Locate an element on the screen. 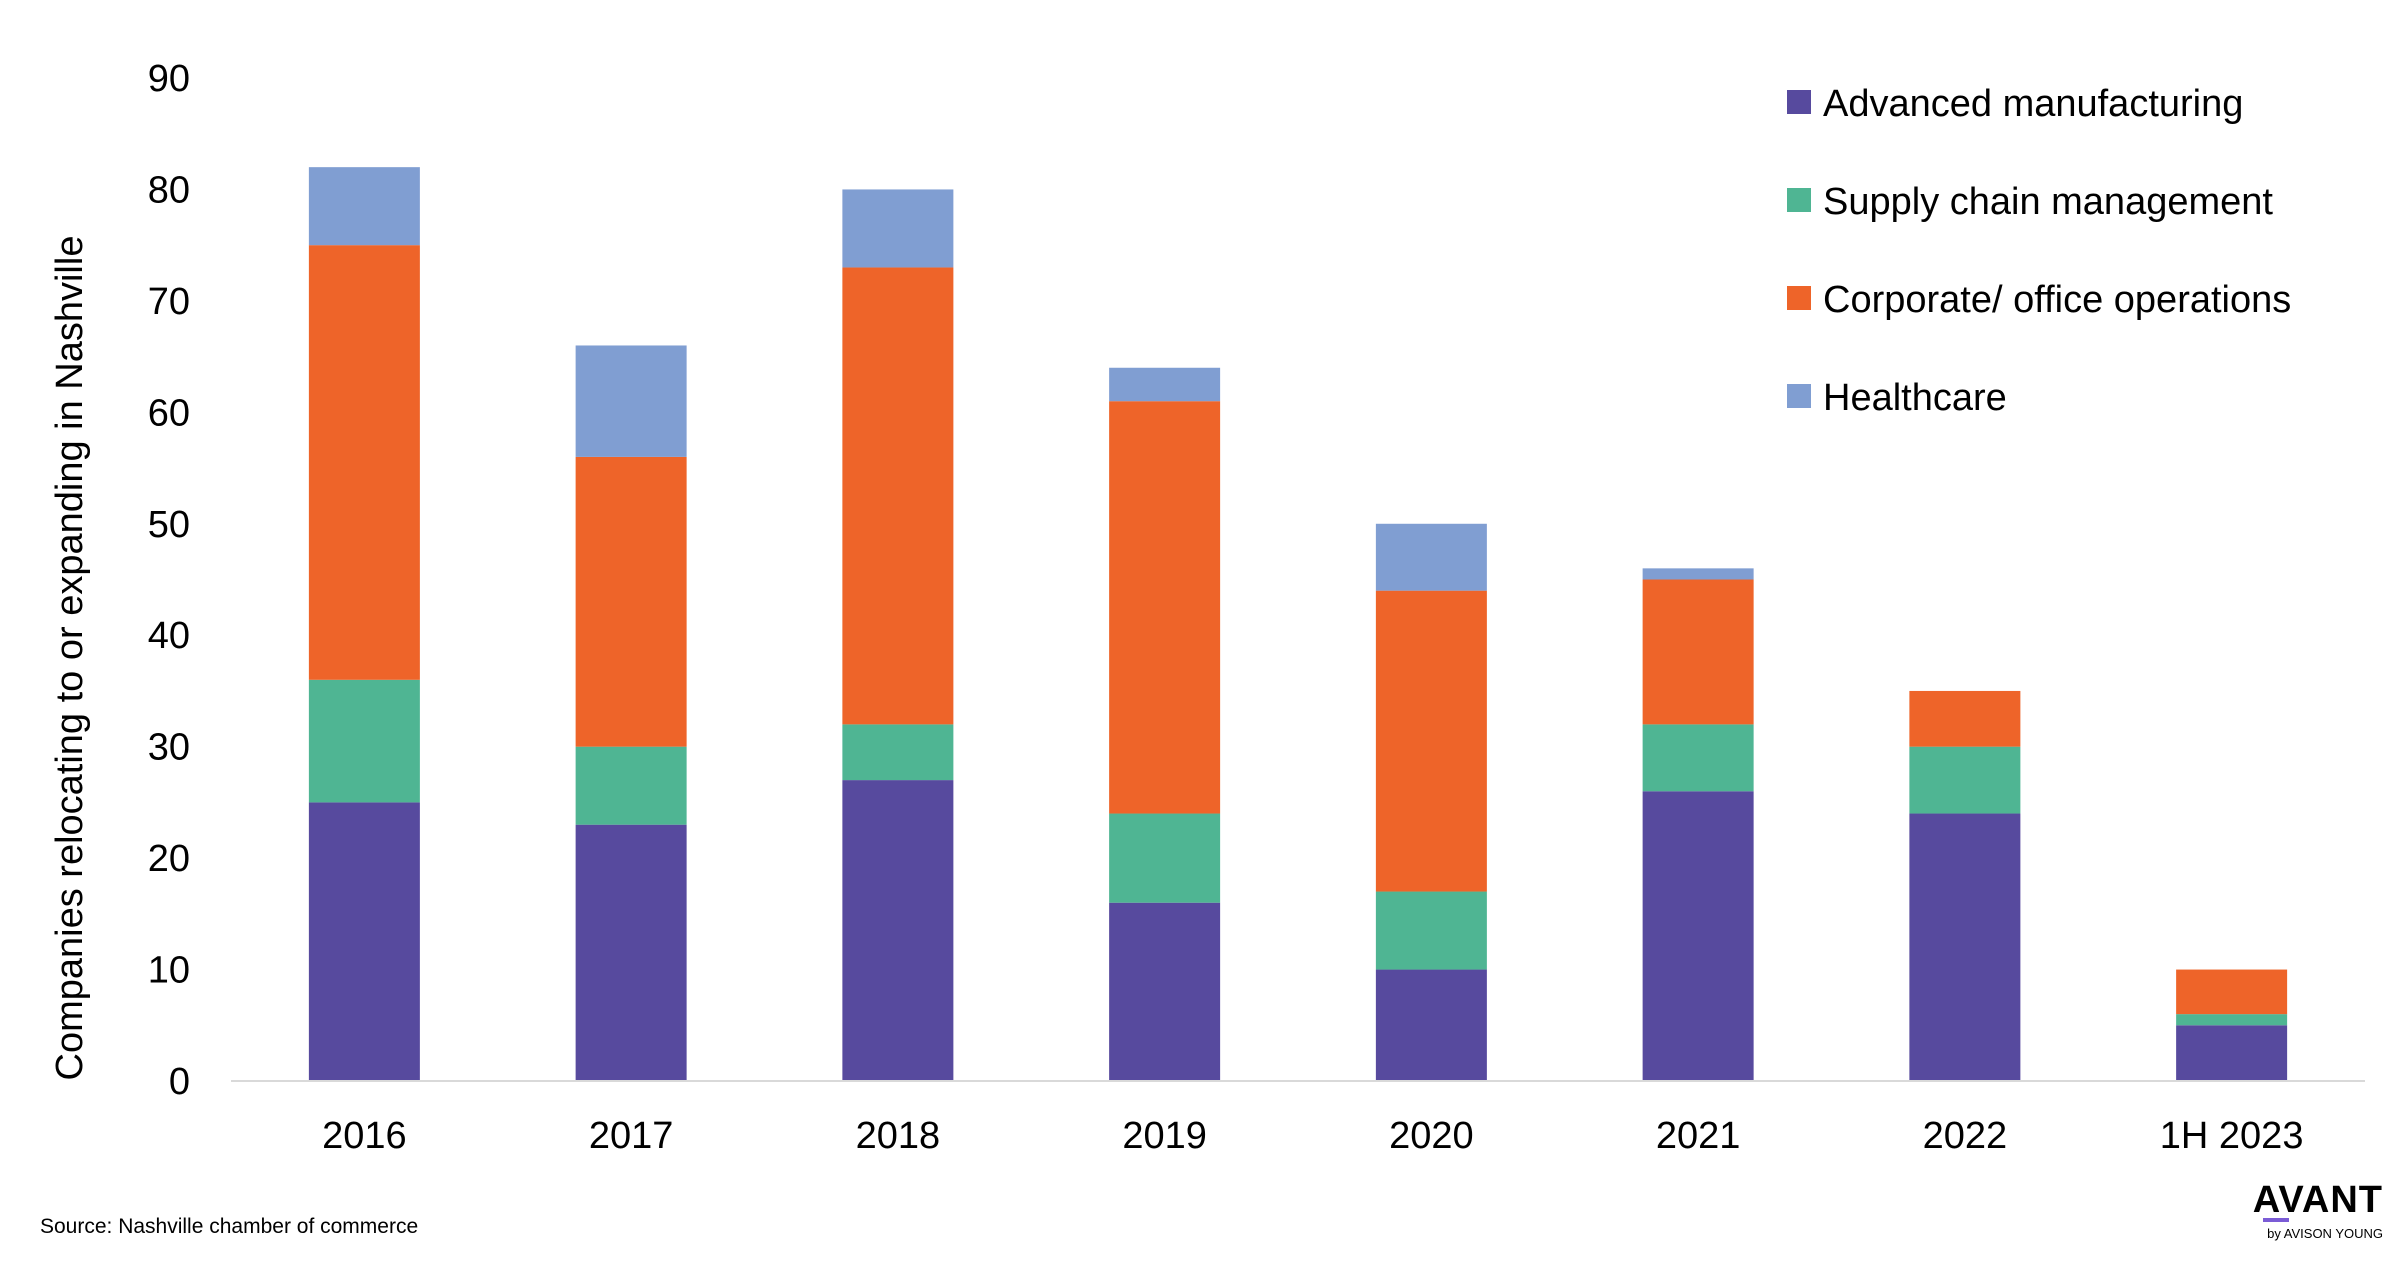  logo-tagline: by AVISON YOUNG is located at coordinates (2325, 1233).